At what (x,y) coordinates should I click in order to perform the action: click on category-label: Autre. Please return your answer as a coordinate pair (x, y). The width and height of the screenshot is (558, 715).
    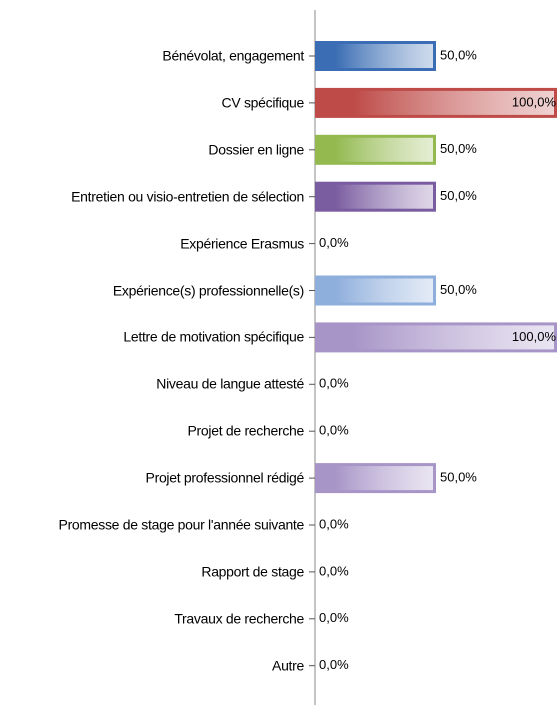
    Looking at the image, I should click on (288, 665).